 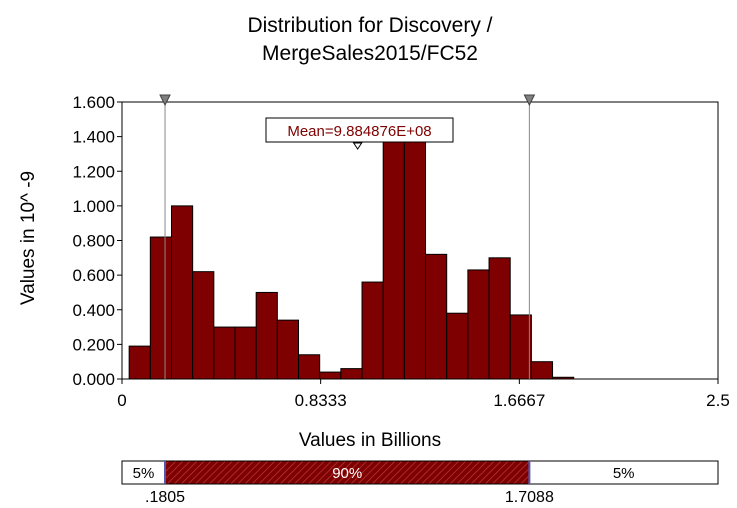 I want to click on y-tick-label: 1.600, so click(x=93, y=102).